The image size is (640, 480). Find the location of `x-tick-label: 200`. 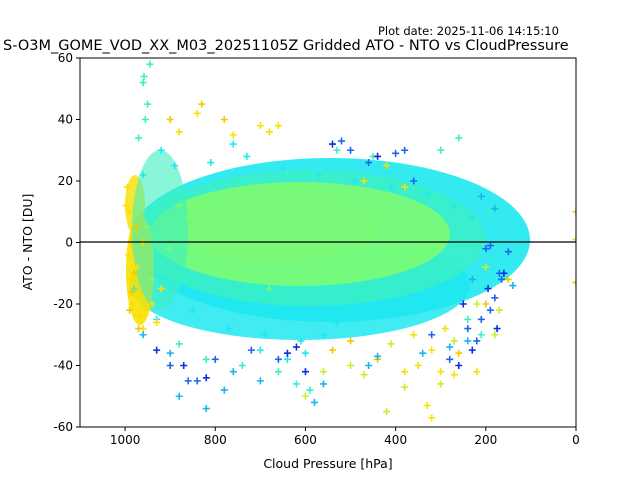

x-tick-label: 200 is located at coordinates (485, 440).